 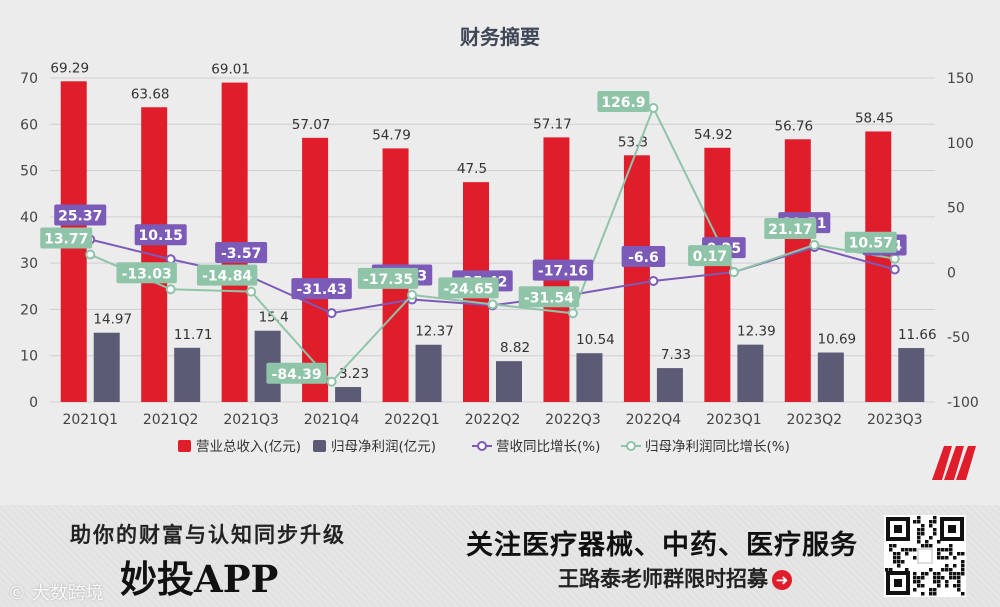 I want to click on bar-value-label: 8.82, so click(x=515, y=348).